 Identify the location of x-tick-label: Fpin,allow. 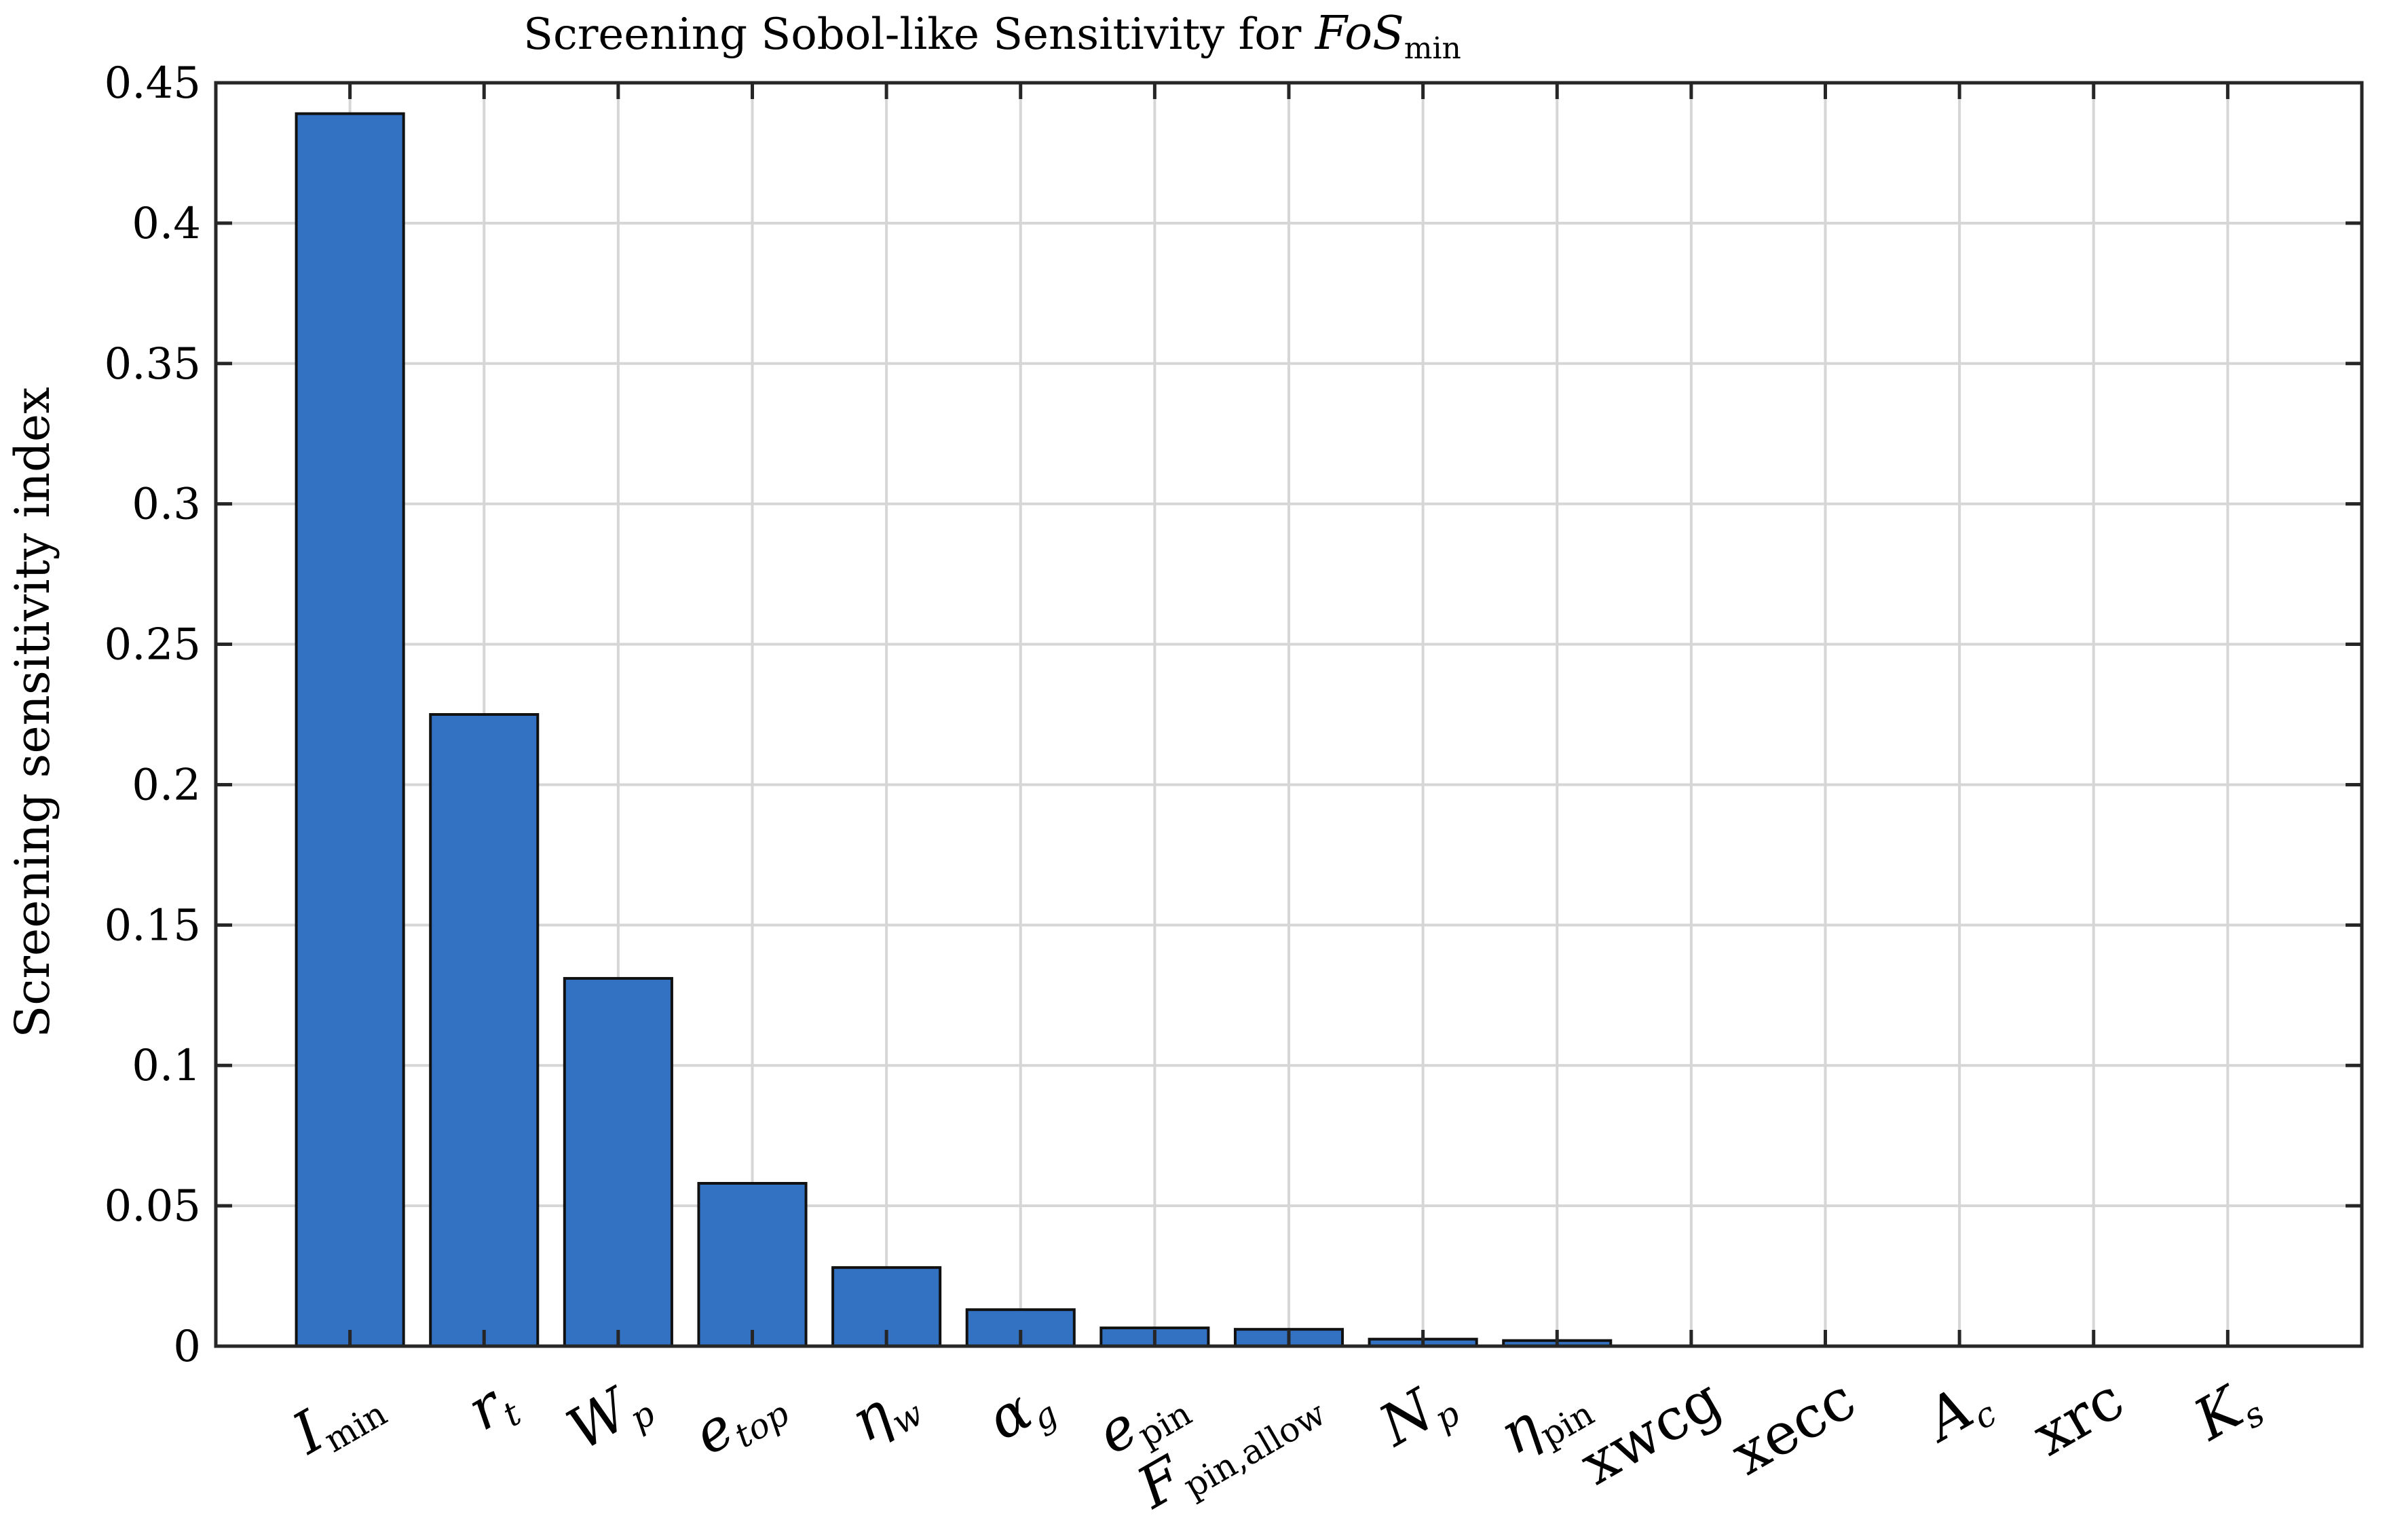
(1228, 1445).